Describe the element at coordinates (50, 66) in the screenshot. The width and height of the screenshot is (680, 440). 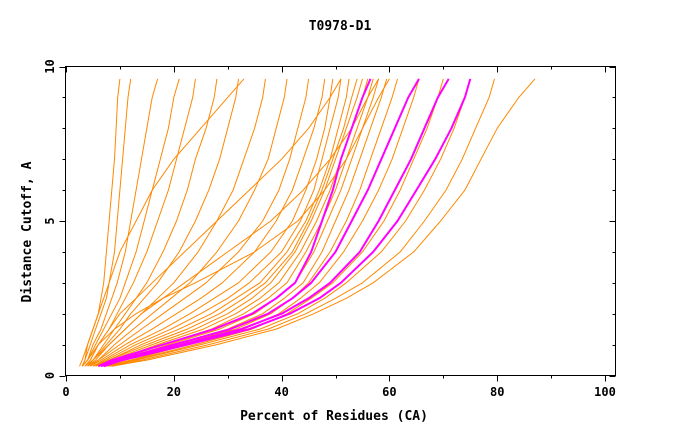
I see `y-tick-label-10: 10` at that location.